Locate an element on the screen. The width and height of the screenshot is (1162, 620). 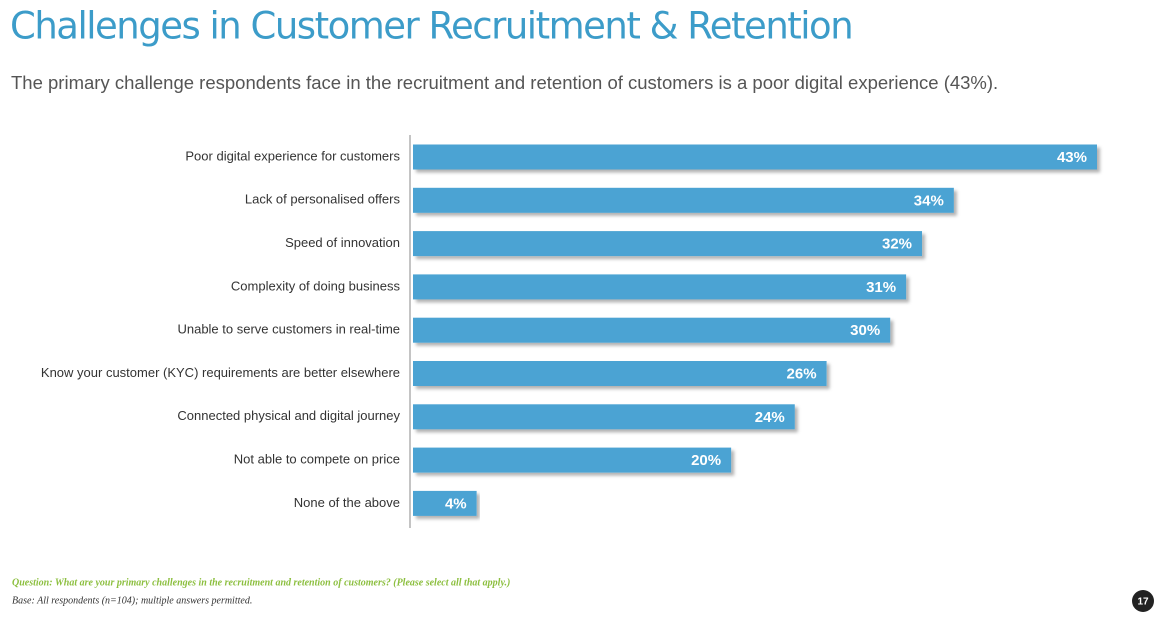
value-label: 26% is located at coordinates (802, 373).